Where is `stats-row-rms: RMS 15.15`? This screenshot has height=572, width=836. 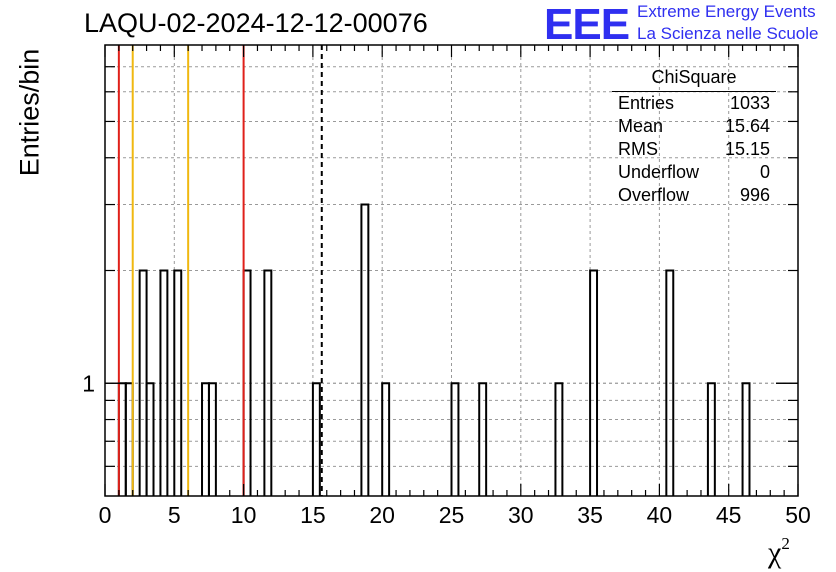
stats-row-rms: RMS 15.15 is located at coordinates (694, 150).